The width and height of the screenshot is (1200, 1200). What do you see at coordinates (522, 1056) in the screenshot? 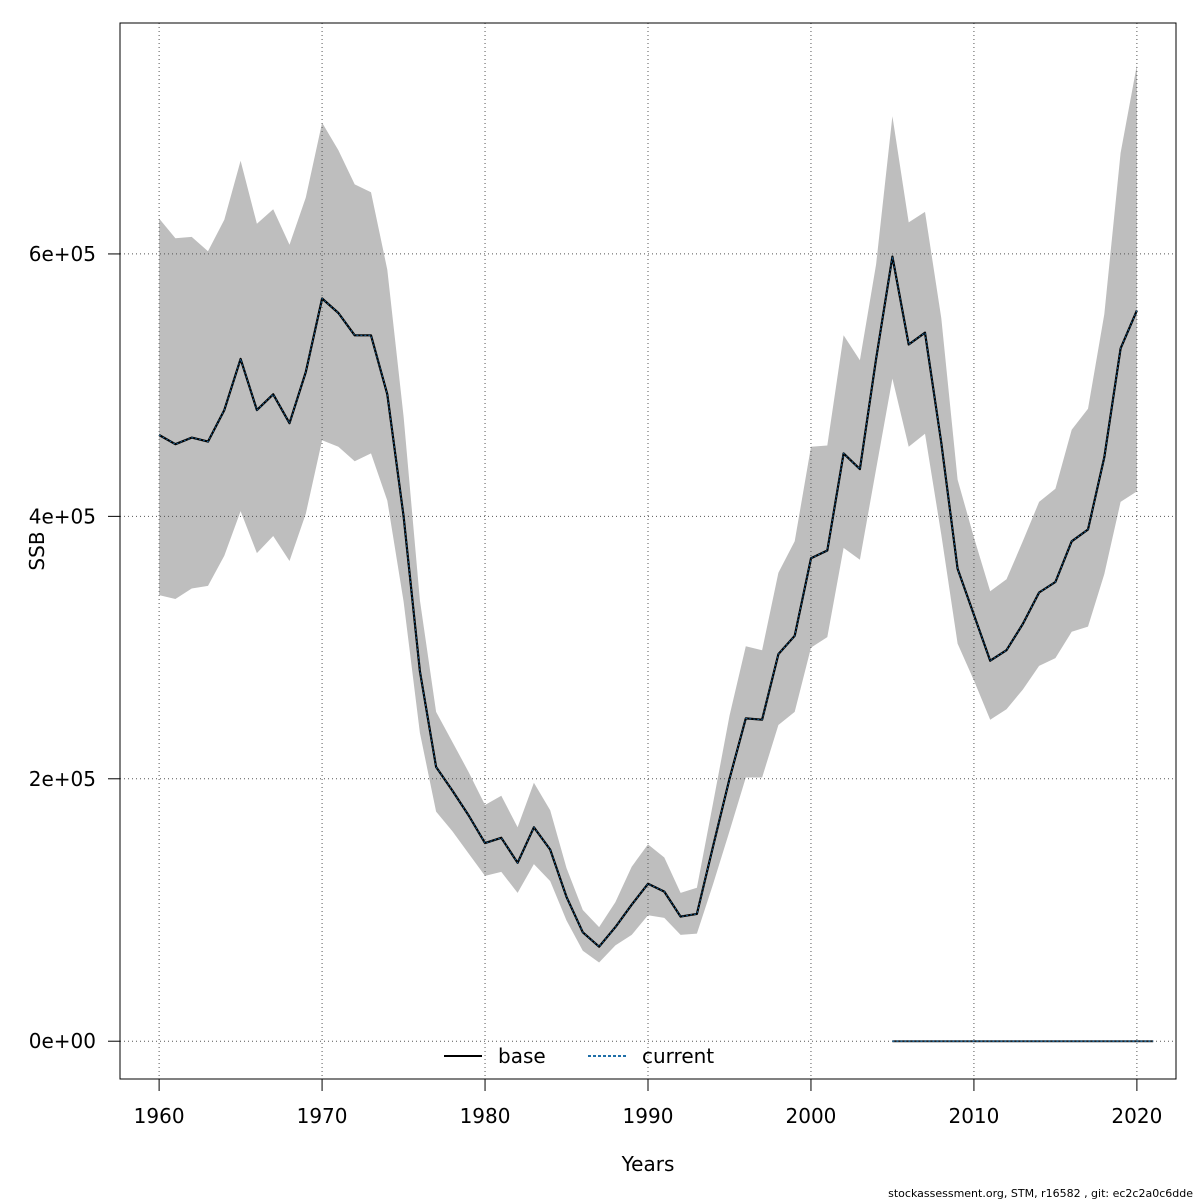
I see `legend-label-base: base` at bounding box center [522, 1056].